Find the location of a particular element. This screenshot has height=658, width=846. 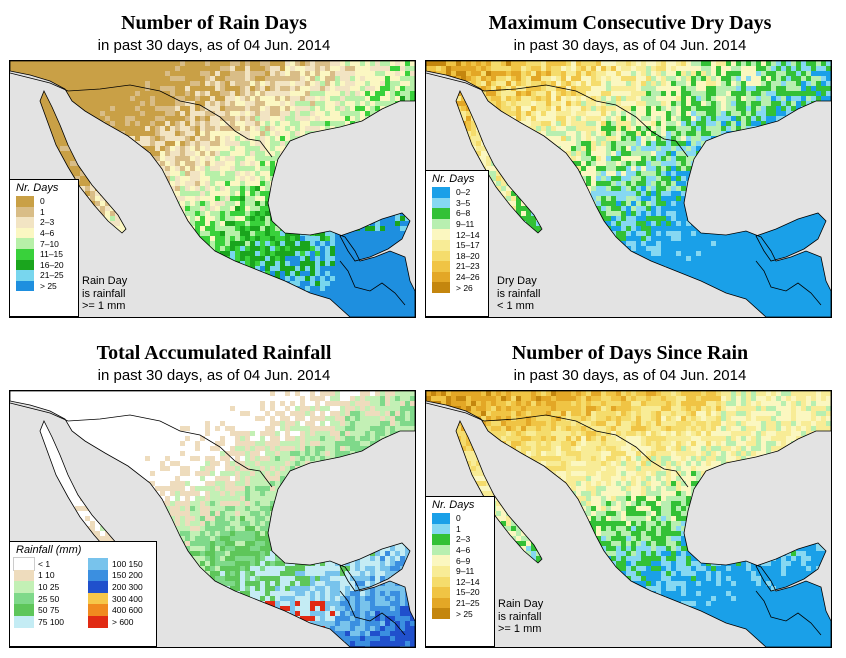

legend-item: 1 is located at coordinates (460, 529).